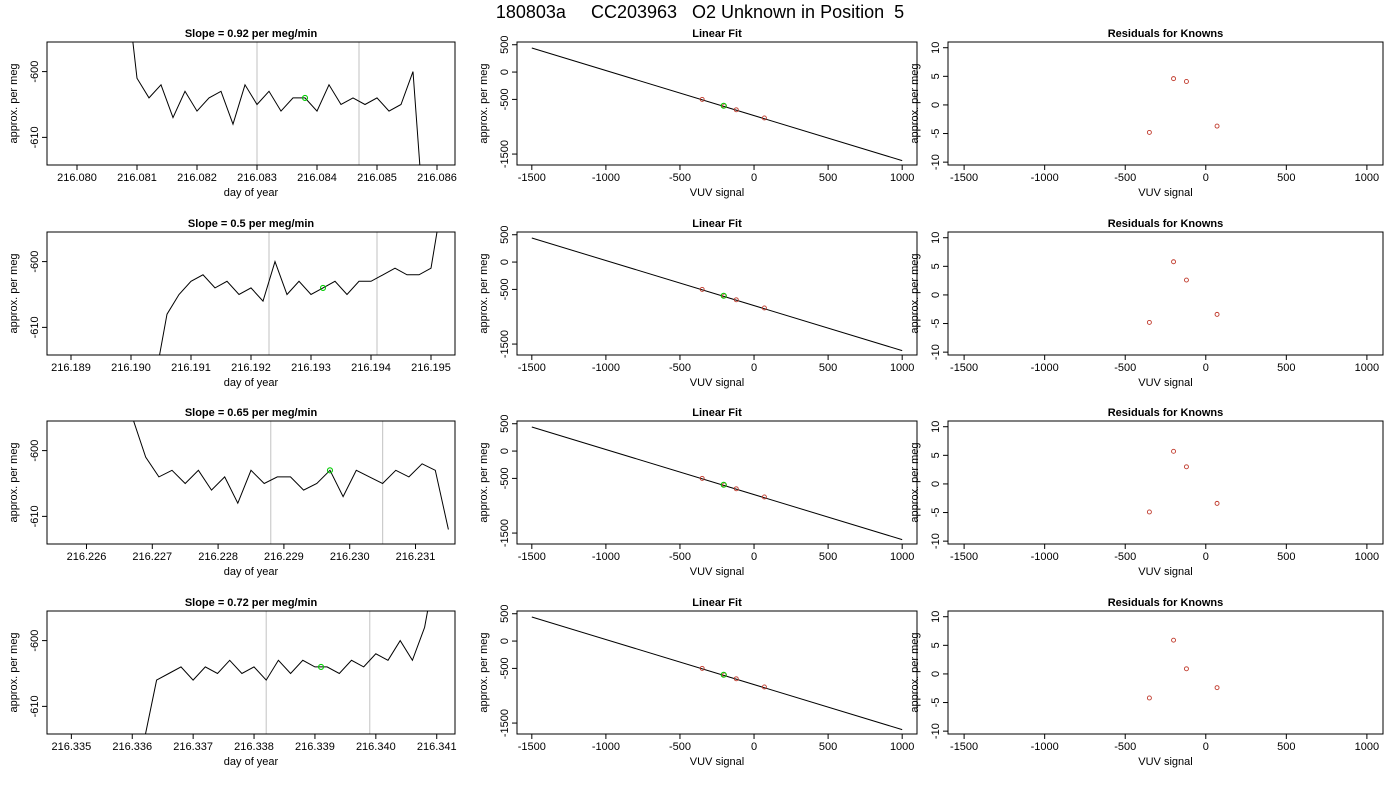 The height and width of the screenshot is (800, 1400). Describe the element at coordinates (218, 557) in the screenshot. I see `x-tick-label: 216.228` at that location.